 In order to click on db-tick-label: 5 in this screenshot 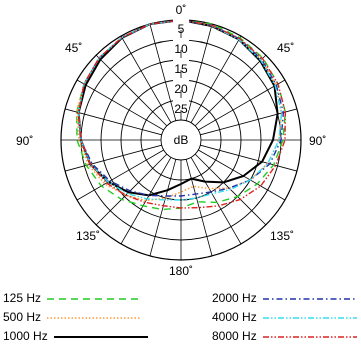, I will do `click(181, 29)`.